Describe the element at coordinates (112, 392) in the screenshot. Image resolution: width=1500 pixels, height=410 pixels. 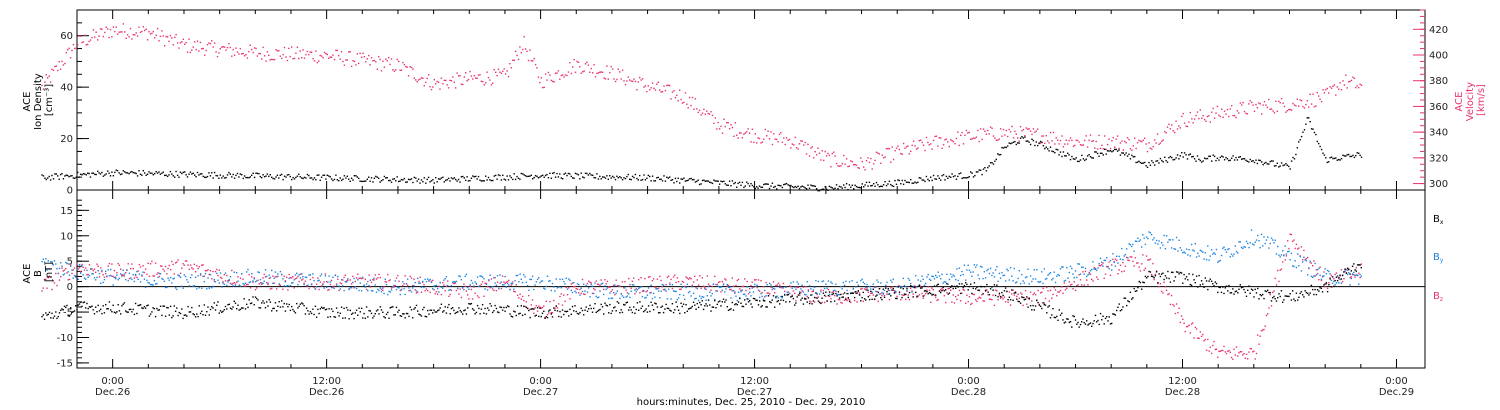
I see `x-tick-label-date: Dec.26` at that location.